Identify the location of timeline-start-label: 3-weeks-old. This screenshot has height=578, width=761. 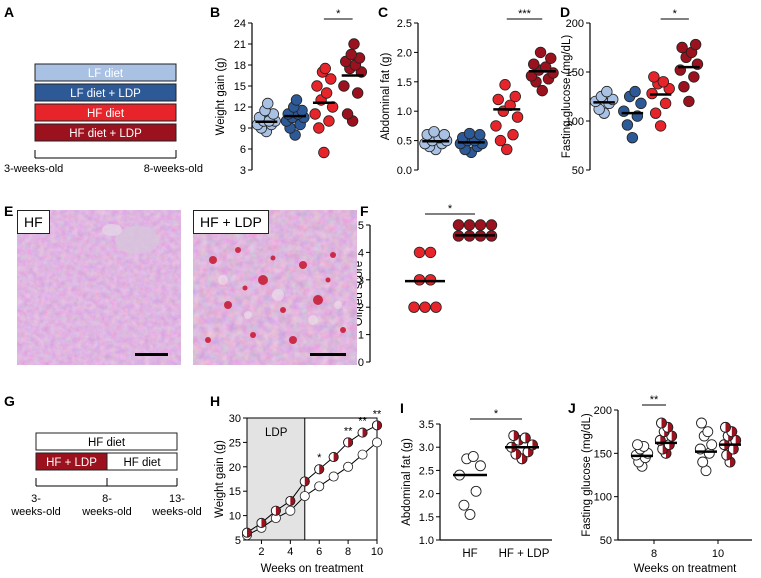
(33, 169).